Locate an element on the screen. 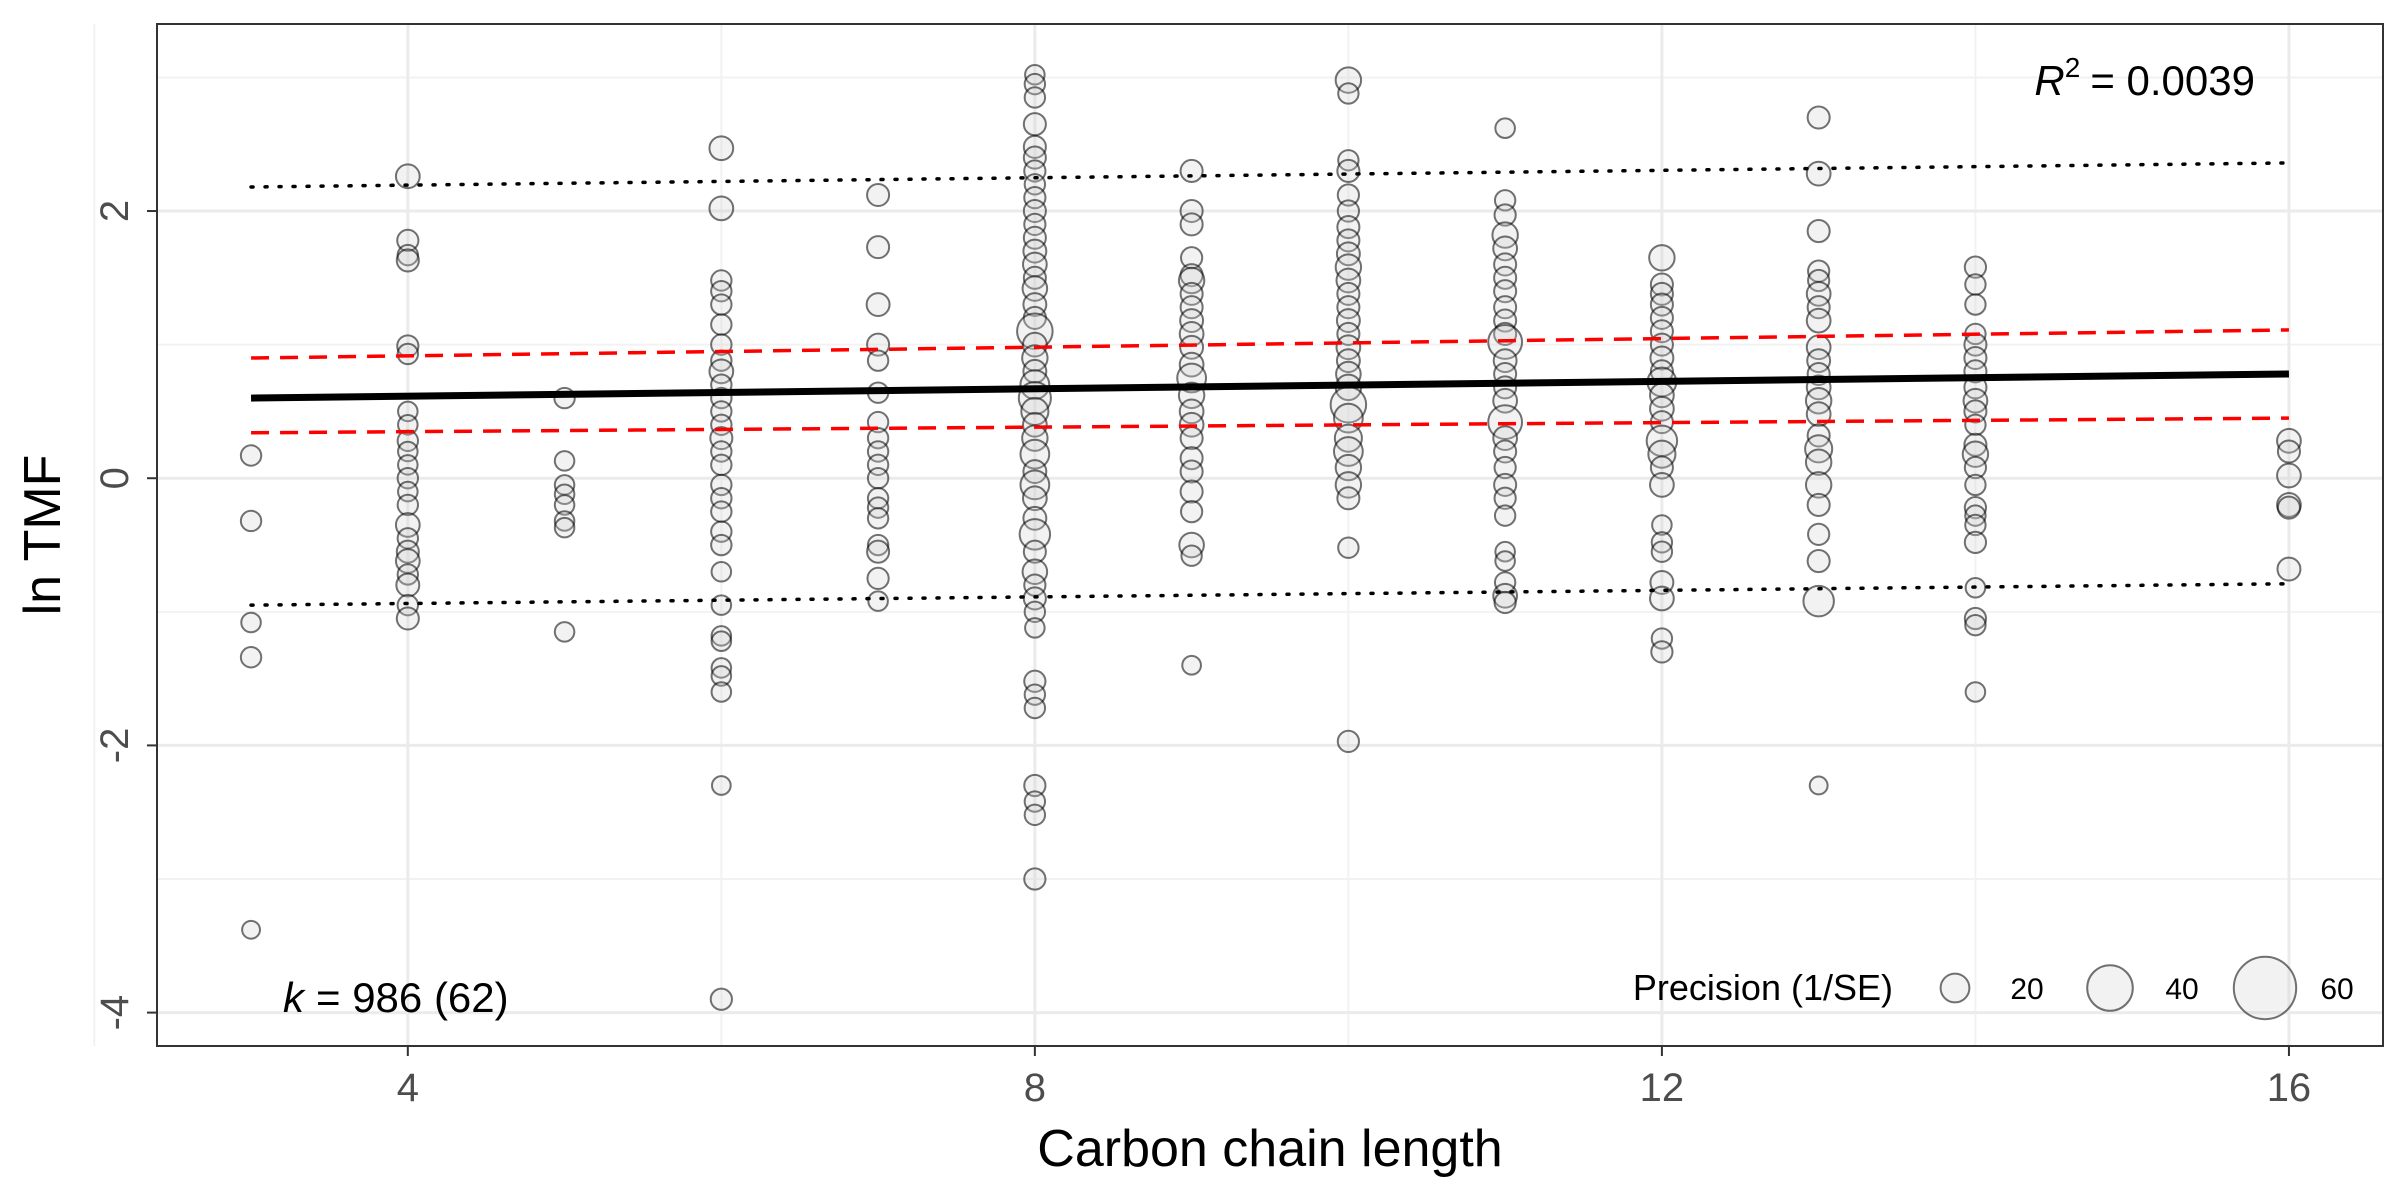 Image resolution: width=2400 pixels, height=1200 pixels. legend-label: 40 is located at coordinates (2181, 989).